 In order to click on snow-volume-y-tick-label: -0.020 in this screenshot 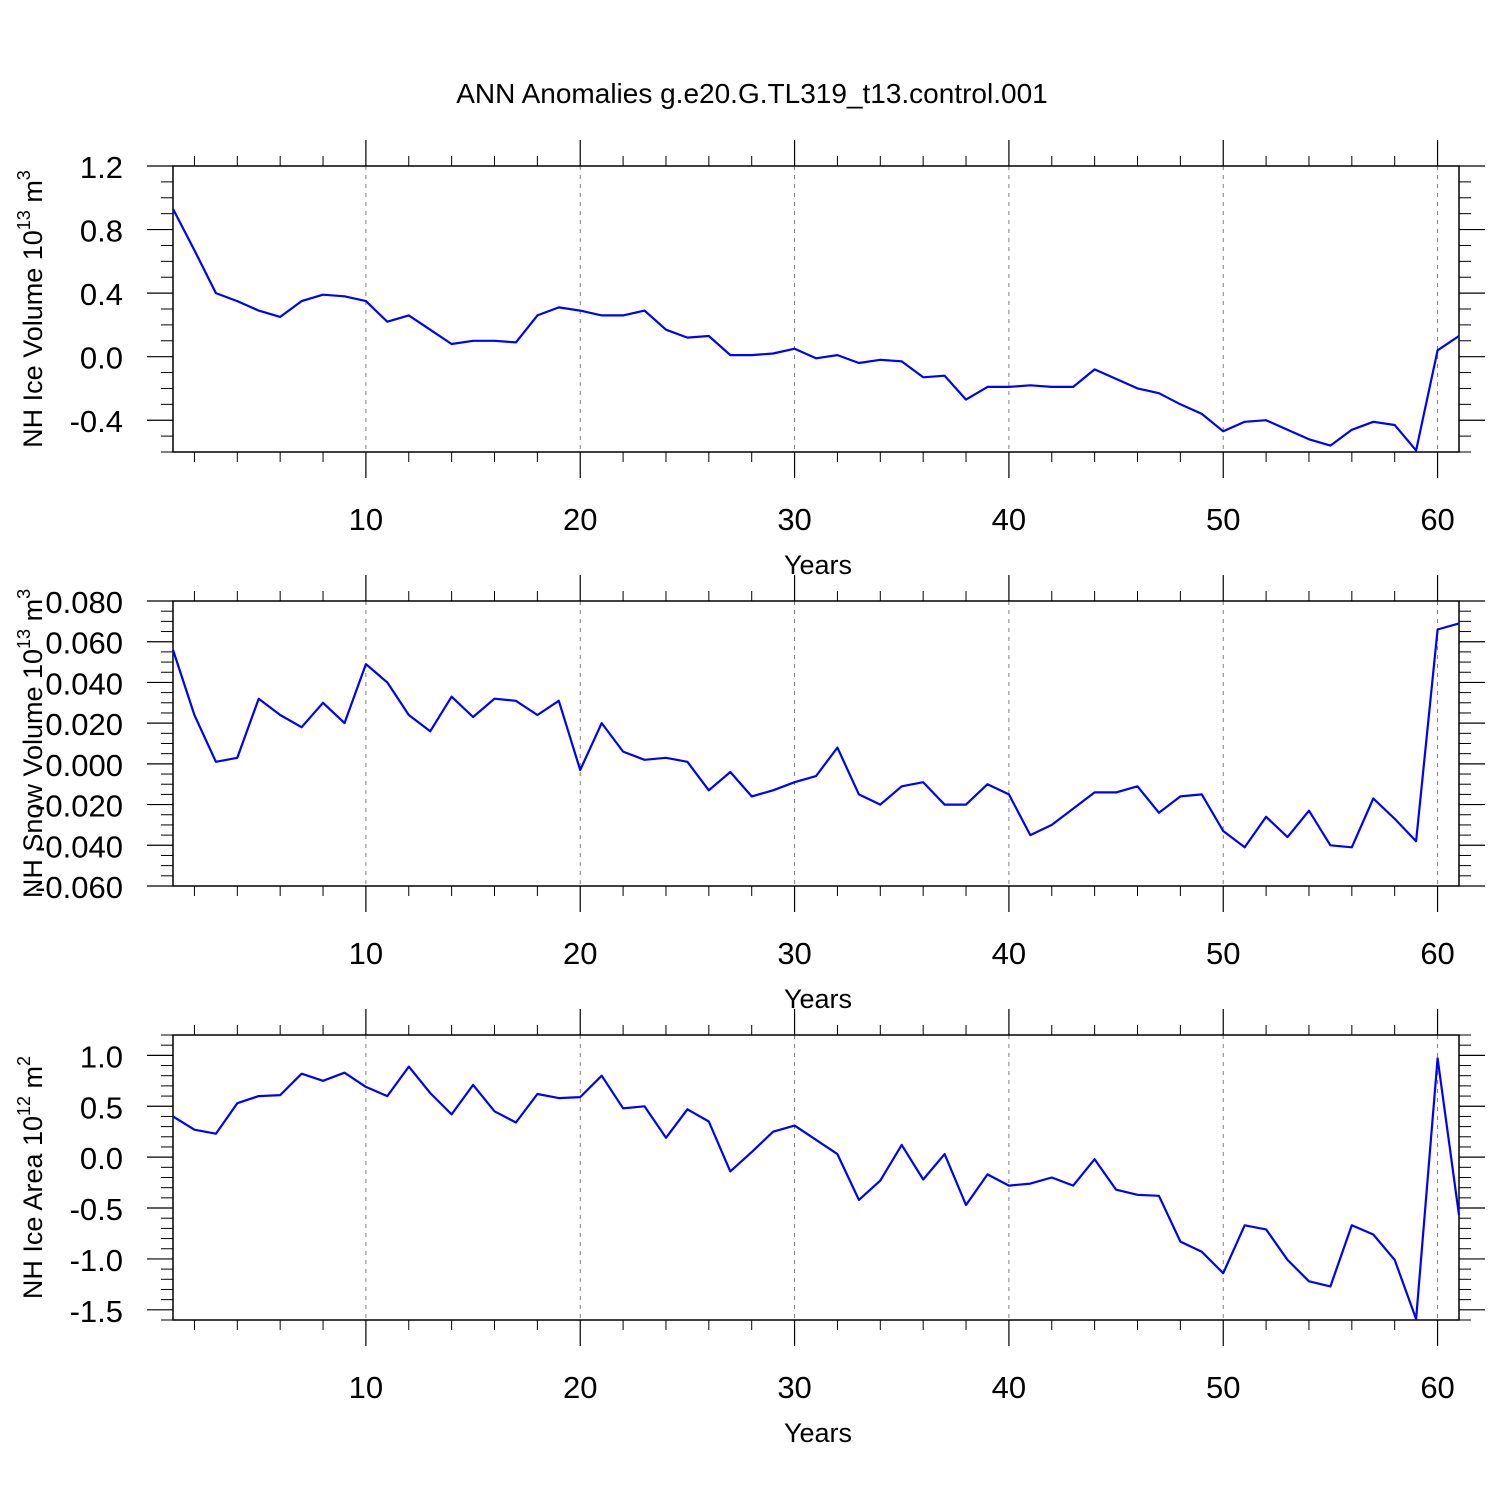, I will do `click(79, 806)`.